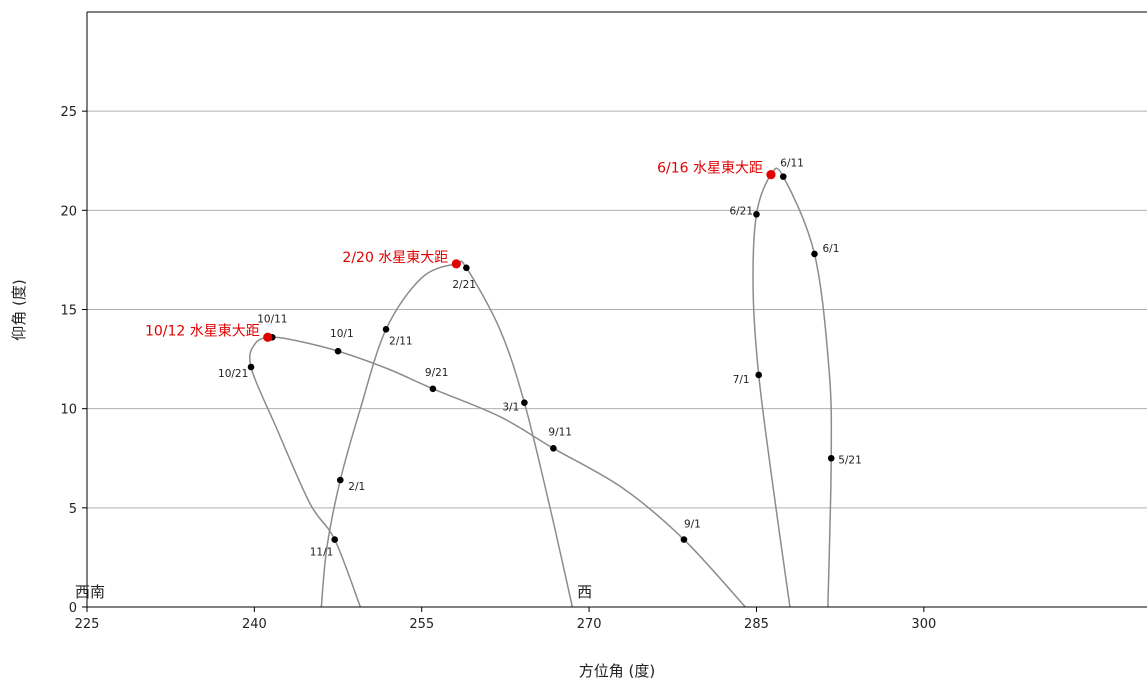 This screenshot has height=681, width=1147. What do you see at coordinates (68, 311) in the screenshot?
I see `y-tick-label: 15` at bounding box center [68, 311].